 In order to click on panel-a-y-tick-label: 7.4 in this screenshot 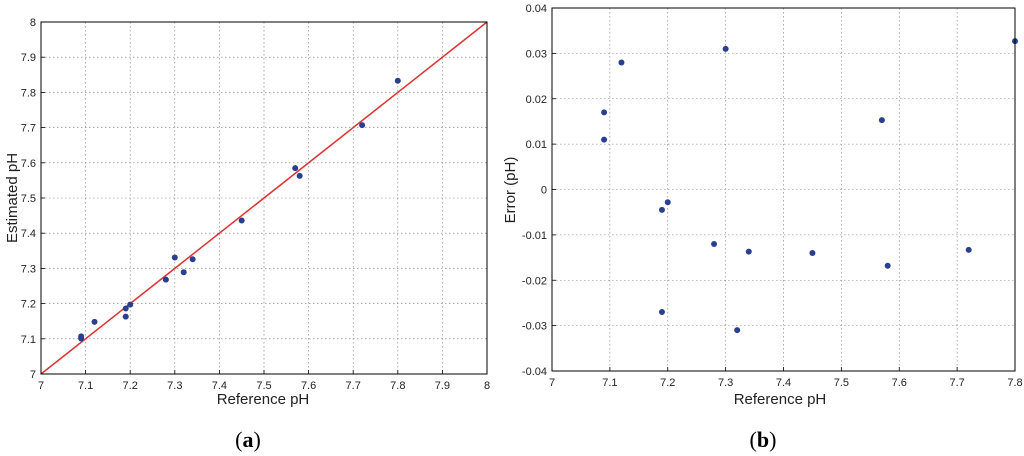, I will do `click(28, 234)`.